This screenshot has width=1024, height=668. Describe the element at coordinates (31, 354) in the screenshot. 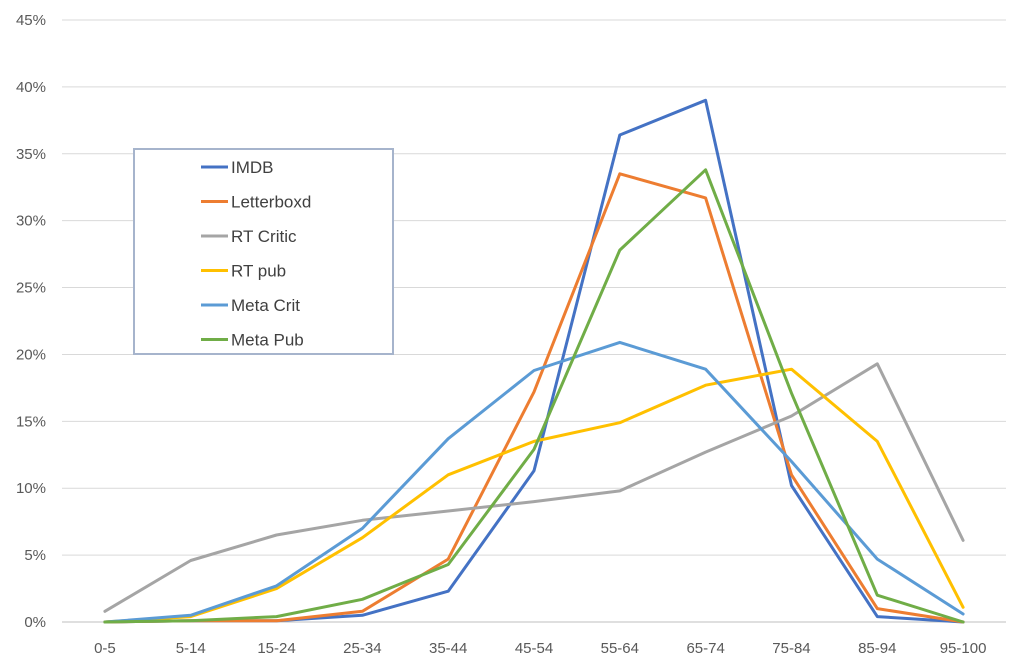

I see `y-tick-label: 20%` at that location.